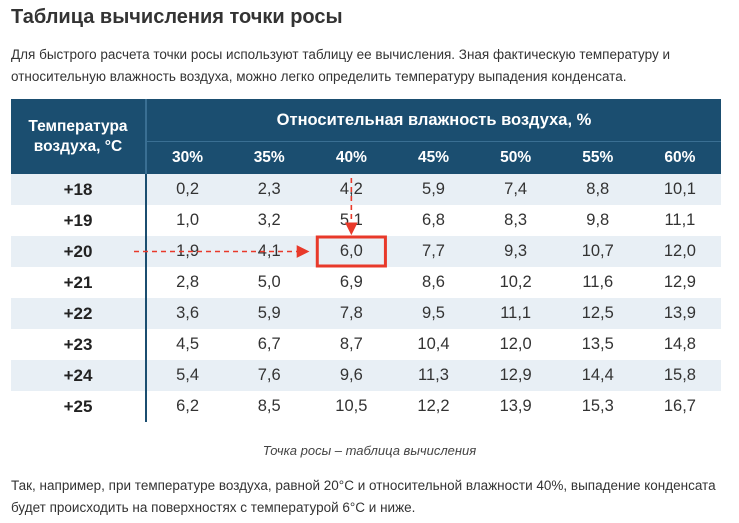  What do you see at coordinates (351, 157) in the screenshot?
I see `humidity-column-header: 40%` at bounding box center [351, 157].